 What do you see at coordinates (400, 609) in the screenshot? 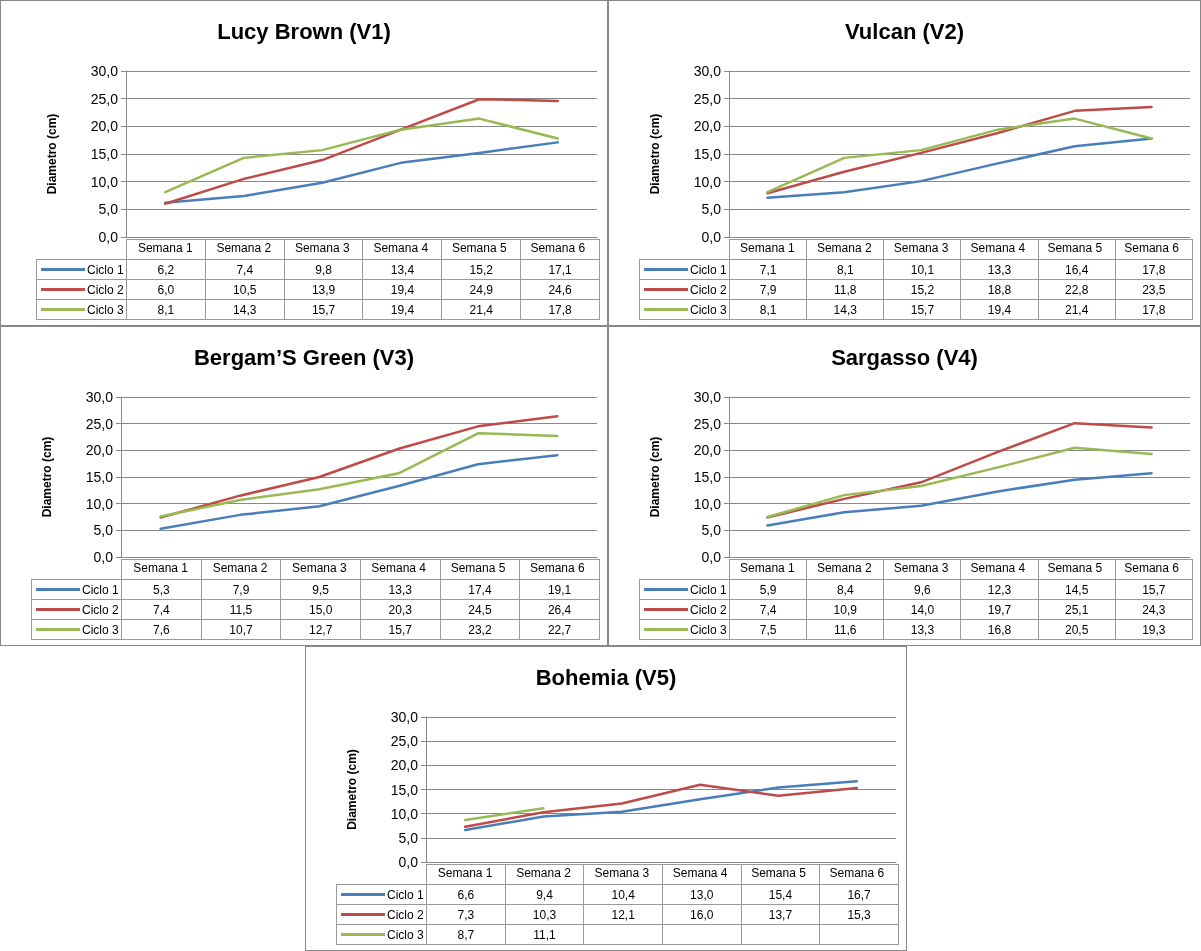
I see `data-label: 20,3` at bounding box center [400, 609].